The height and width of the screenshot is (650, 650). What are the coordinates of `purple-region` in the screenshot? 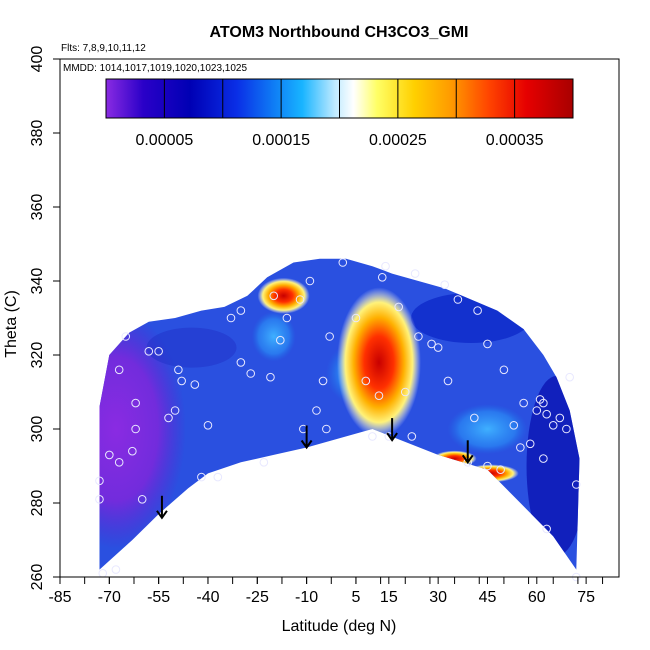 It's located at (142, 429).